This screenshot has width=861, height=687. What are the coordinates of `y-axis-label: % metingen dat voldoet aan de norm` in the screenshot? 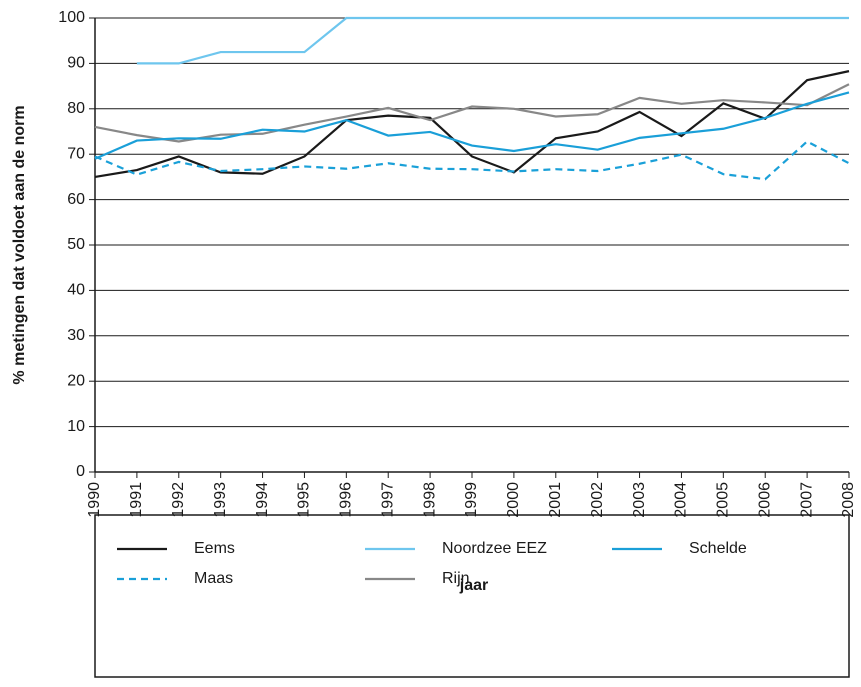 It's located at (19, 244).